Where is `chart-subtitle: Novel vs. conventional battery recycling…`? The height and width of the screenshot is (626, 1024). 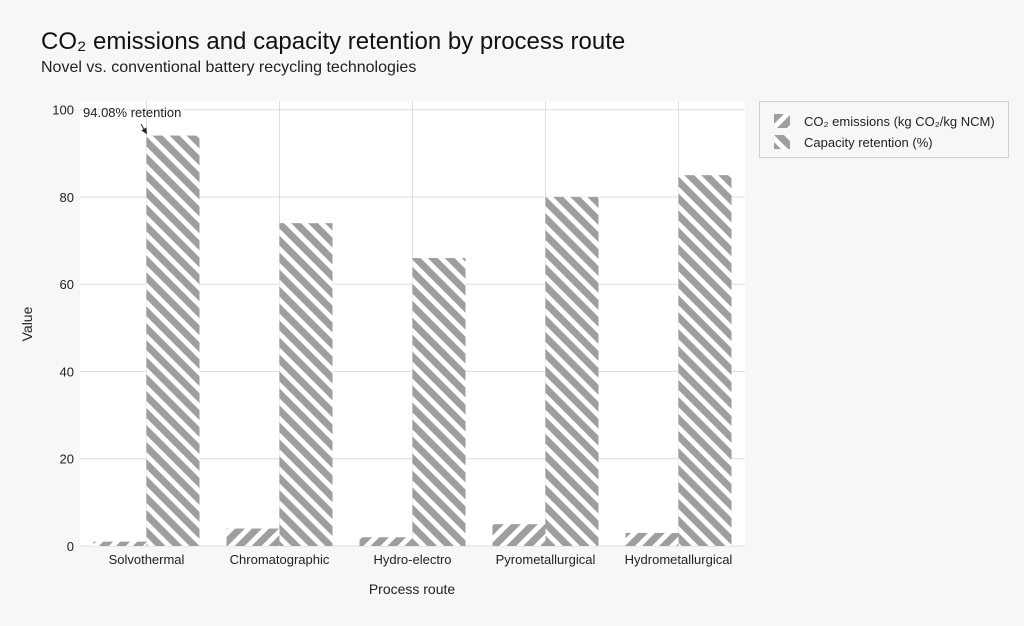
chart-subtitle: Novel vs. conventional battery recycling… is located at coordinates (229, 67).